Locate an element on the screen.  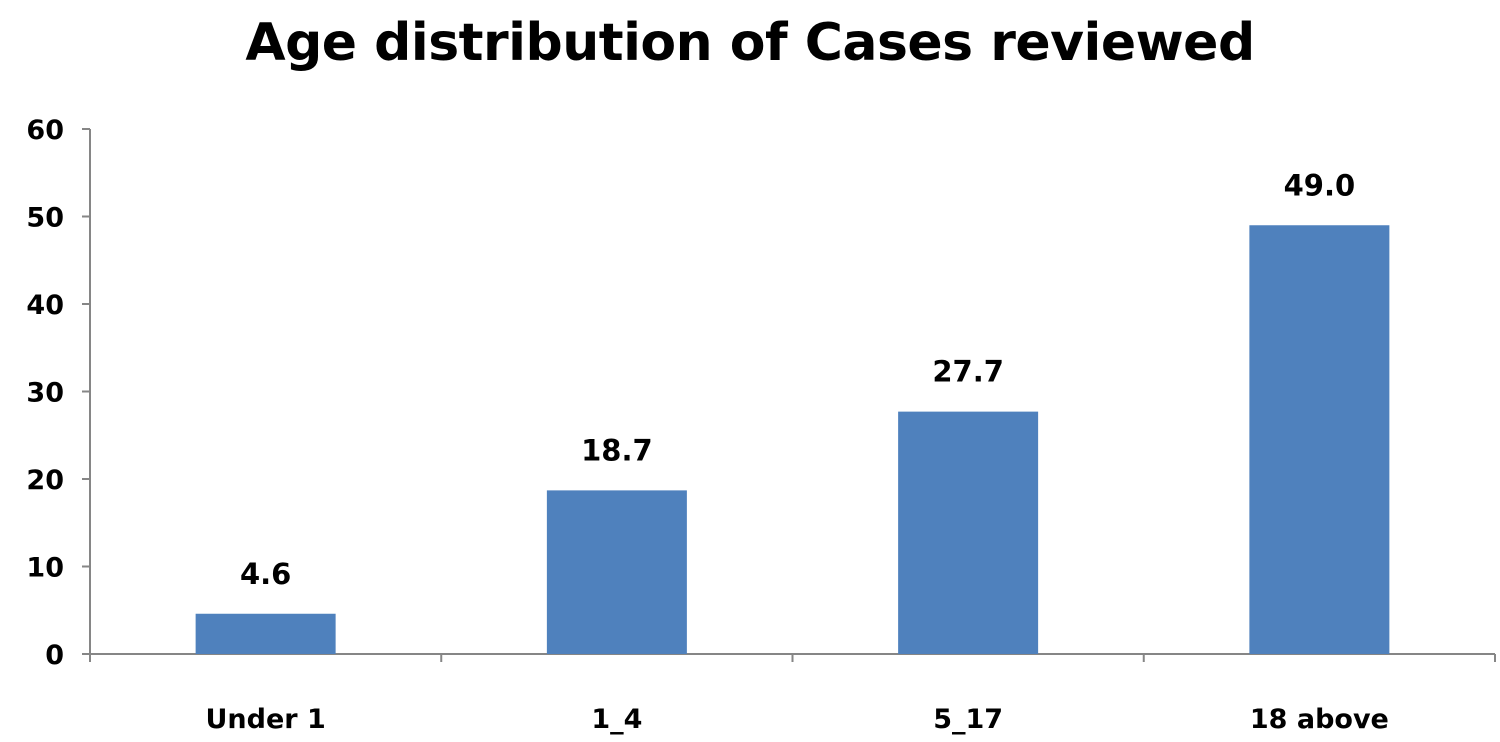
x-axis: Under 1 1_4 5_17 18 above is located at coordinates (792, 694).